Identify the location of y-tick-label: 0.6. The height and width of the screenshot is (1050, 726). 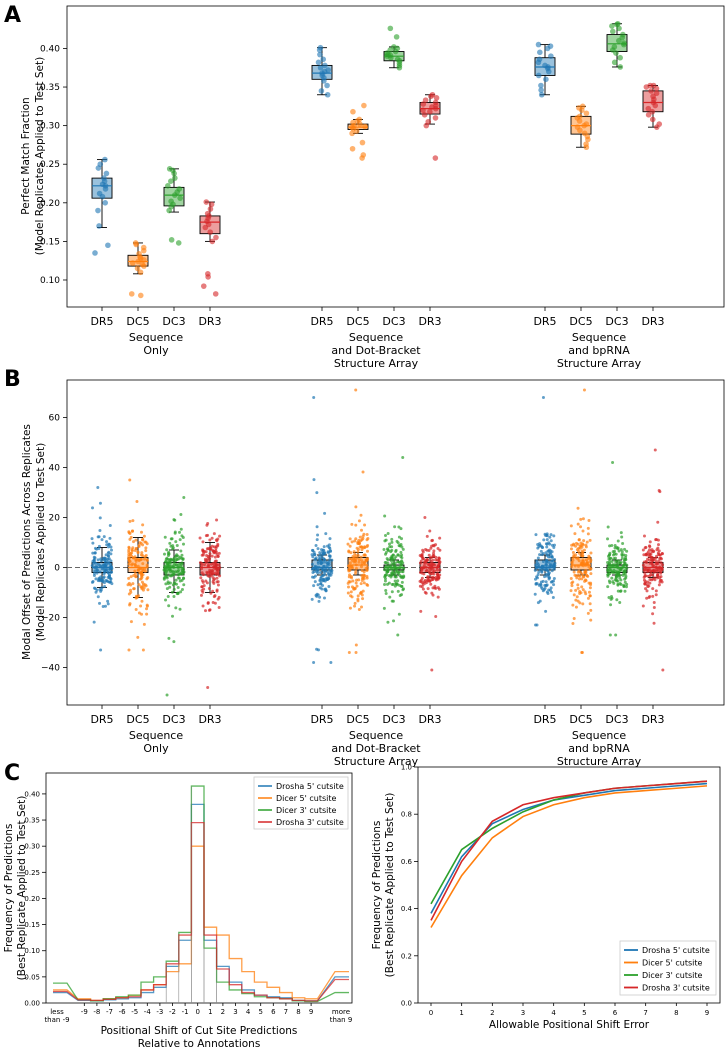
(407, 862).